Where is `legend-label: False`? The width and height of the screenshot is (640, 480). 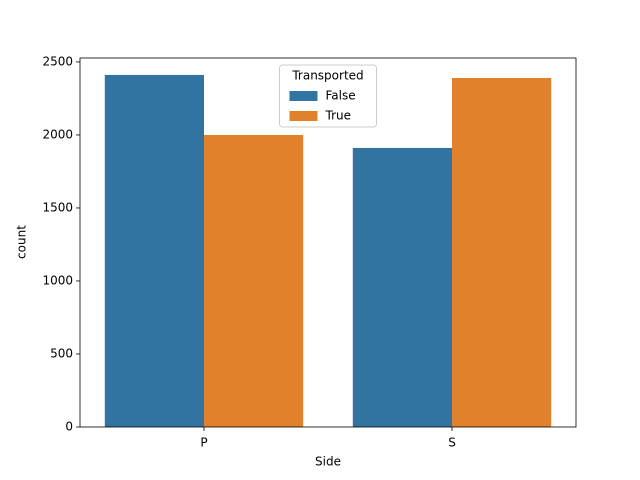
legend-label: False is located at coordinates (341, 96).